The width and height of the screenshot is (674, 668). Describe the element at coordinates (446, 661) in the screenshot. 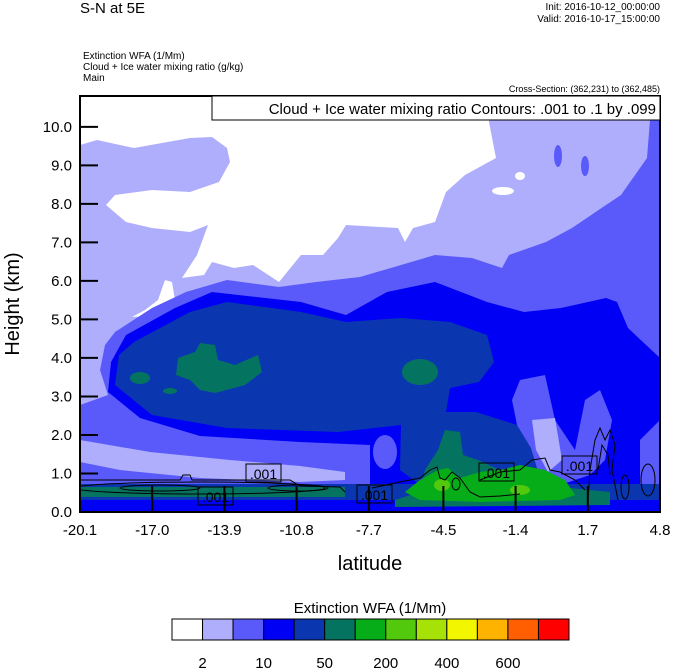

I see `colorbar-label: 400` at that location.